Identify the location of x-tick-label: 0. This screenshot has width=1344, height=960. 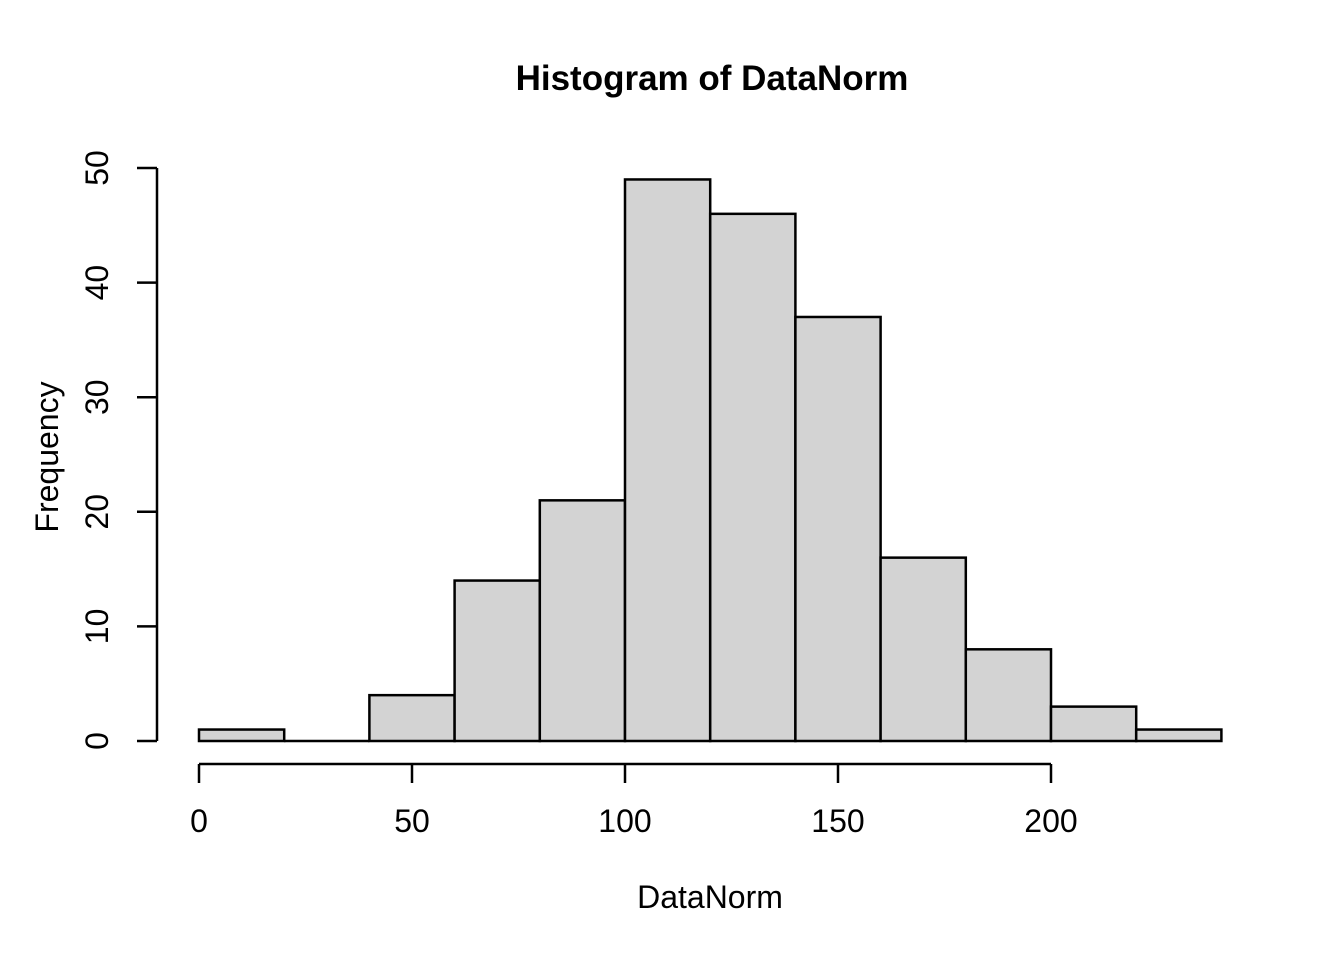
(199, 821).